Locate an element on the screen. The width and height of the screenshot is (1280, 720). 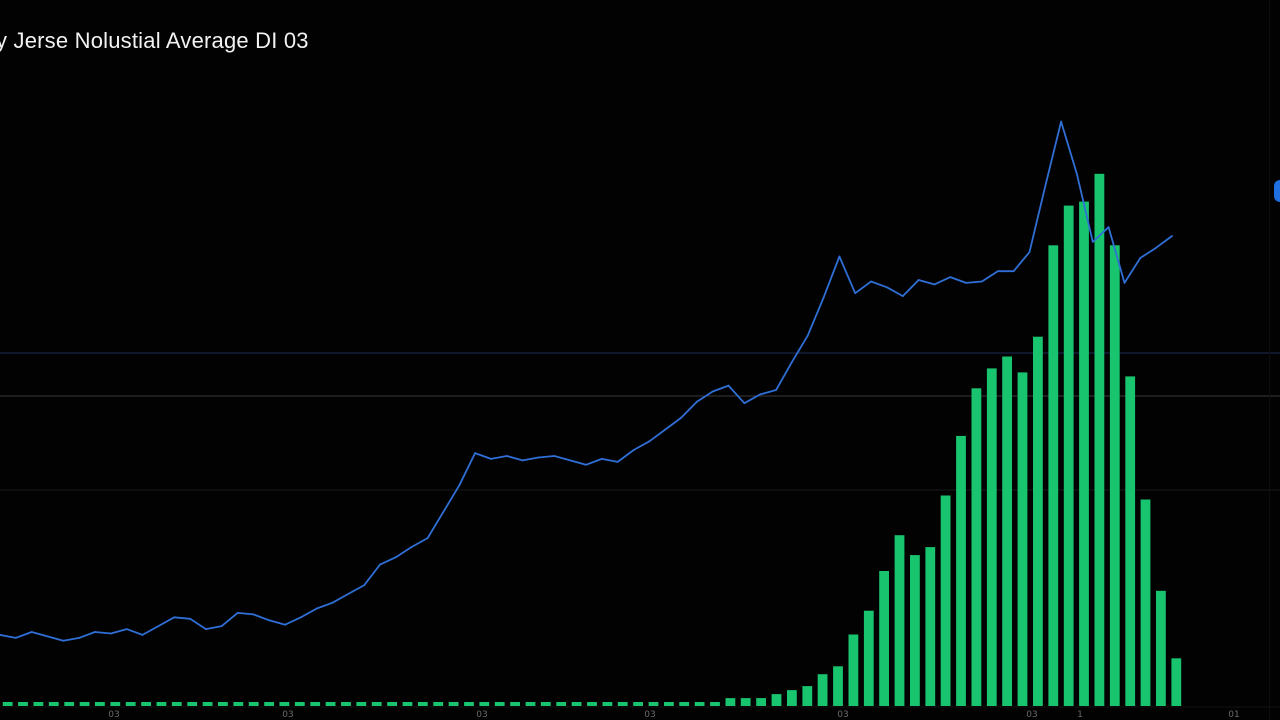
x-tick-label: 1 is located at coordinates (1080, 715).